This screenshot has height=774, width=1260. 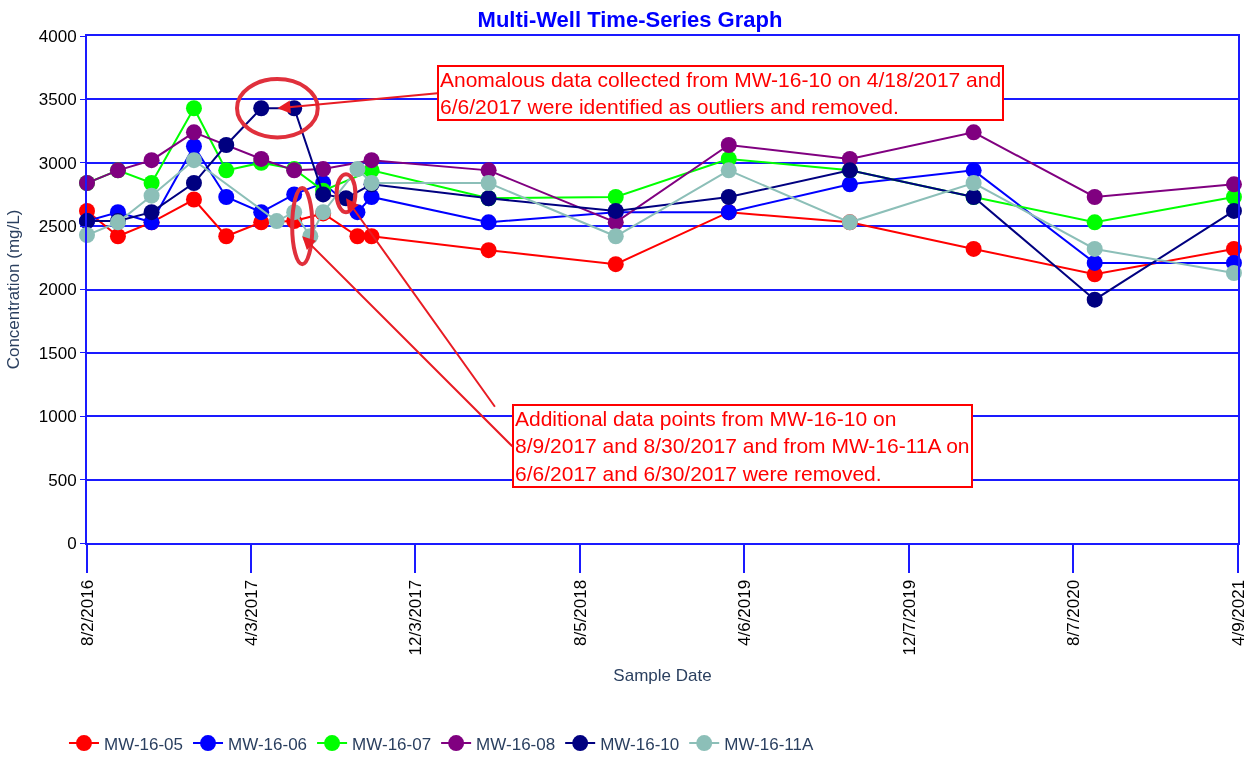 I want to click on x-axis-title: Sample Date, so click(x=662, y=676).